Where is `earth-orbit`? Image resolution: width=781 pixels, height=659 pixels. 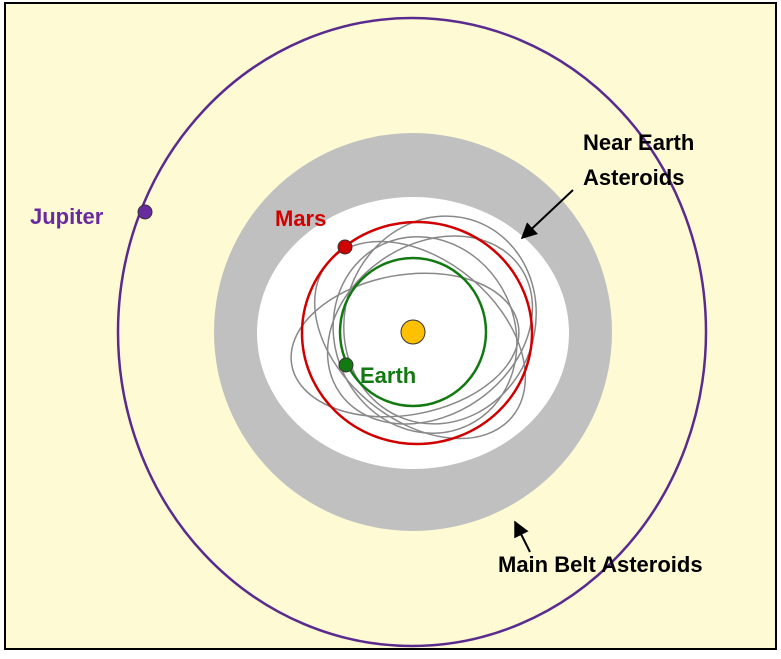 earth-orbit is located at coordinates (413, 332).